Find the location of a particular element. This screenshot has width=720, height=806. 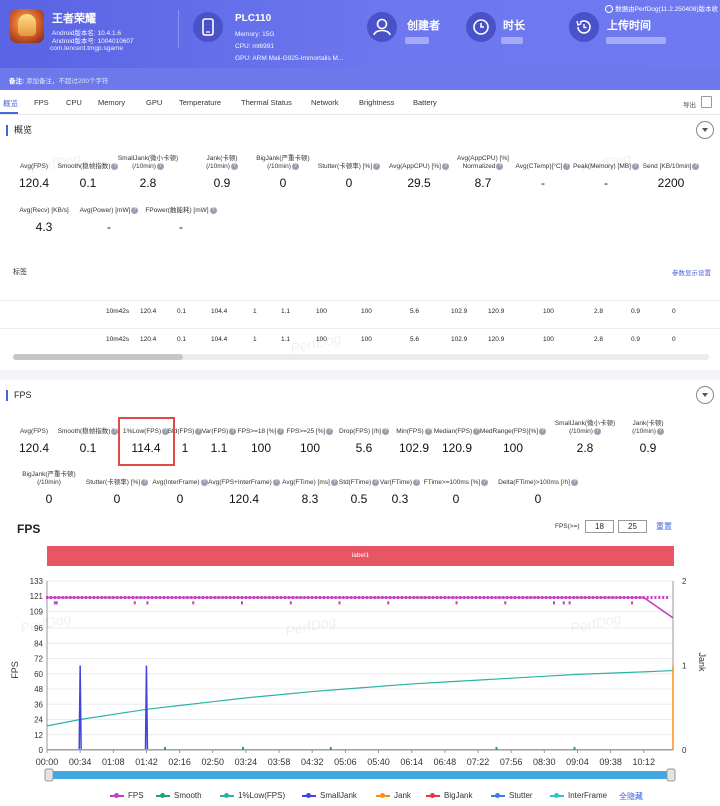

stat-value: 0 is located at coordinates (283, 183).